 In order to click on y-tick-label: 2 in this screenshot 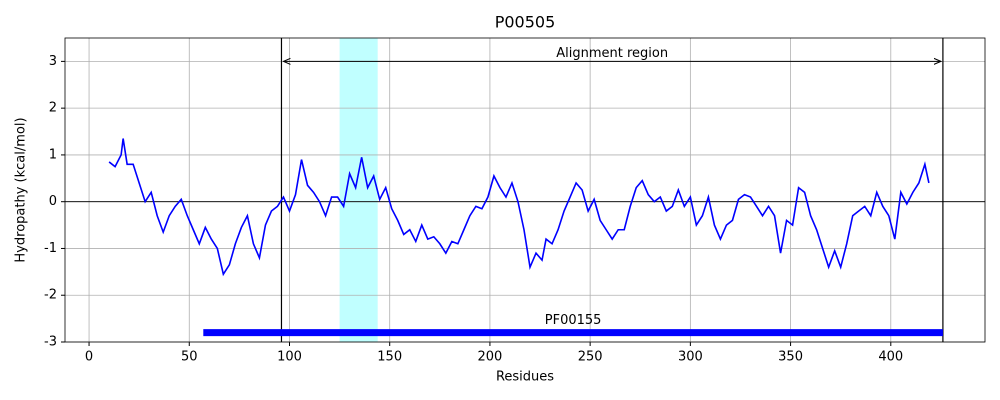, I will do `click(53, 108)`.